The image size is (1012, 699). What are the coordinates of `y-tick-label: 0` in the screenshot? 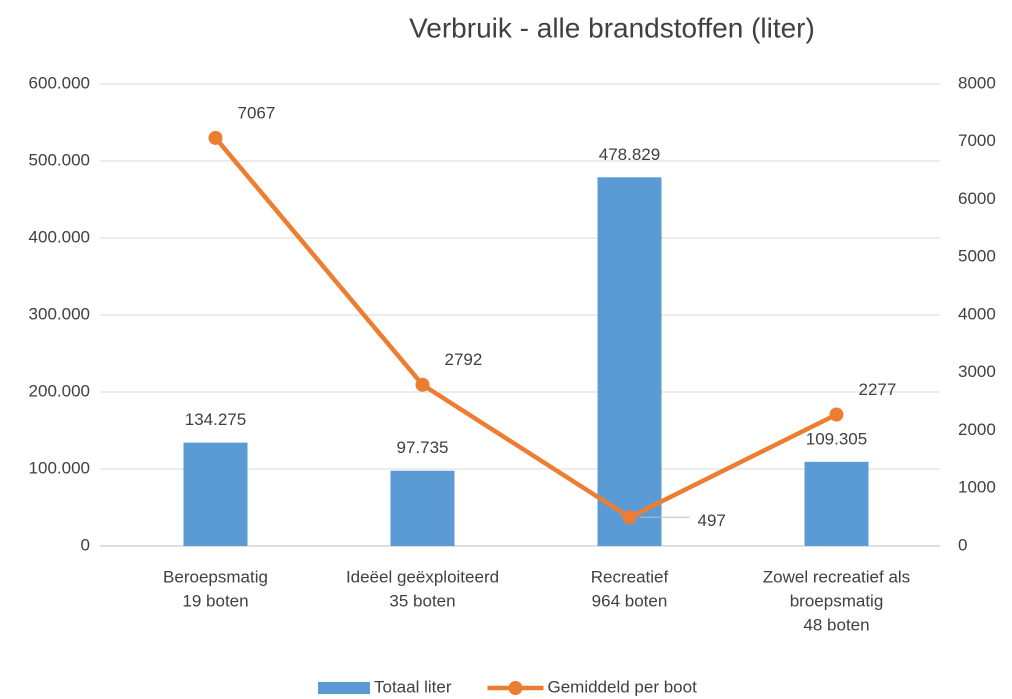 It's located at (85, 544).